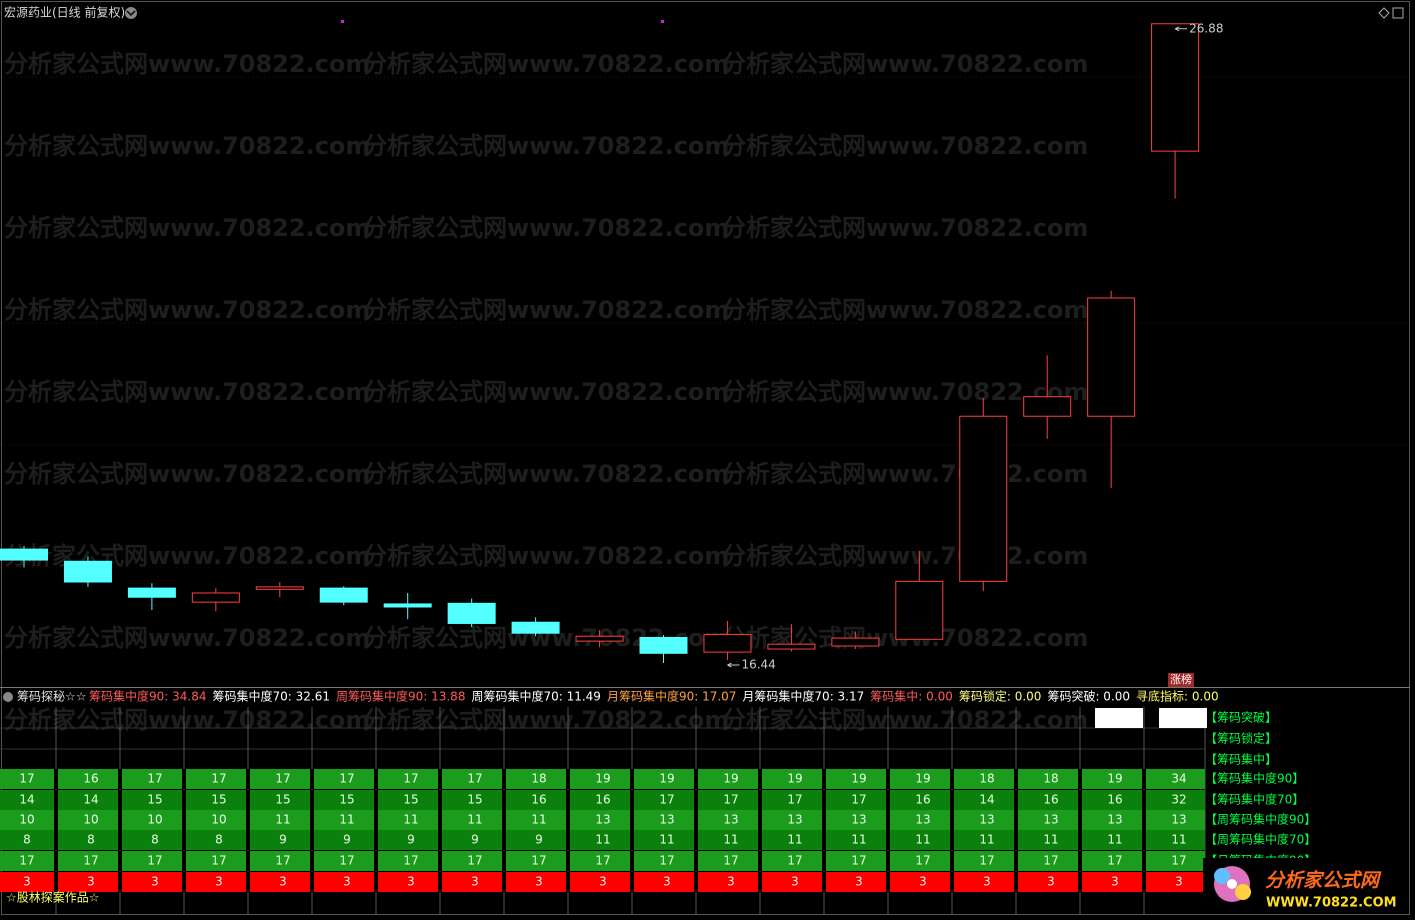 This screenshot has height=920, width=1415. What do you see at coordinates (1254, 799) in the screenshot?
I see `row-label: 【筹码集中度70】` at bounding box center [1254, 799].